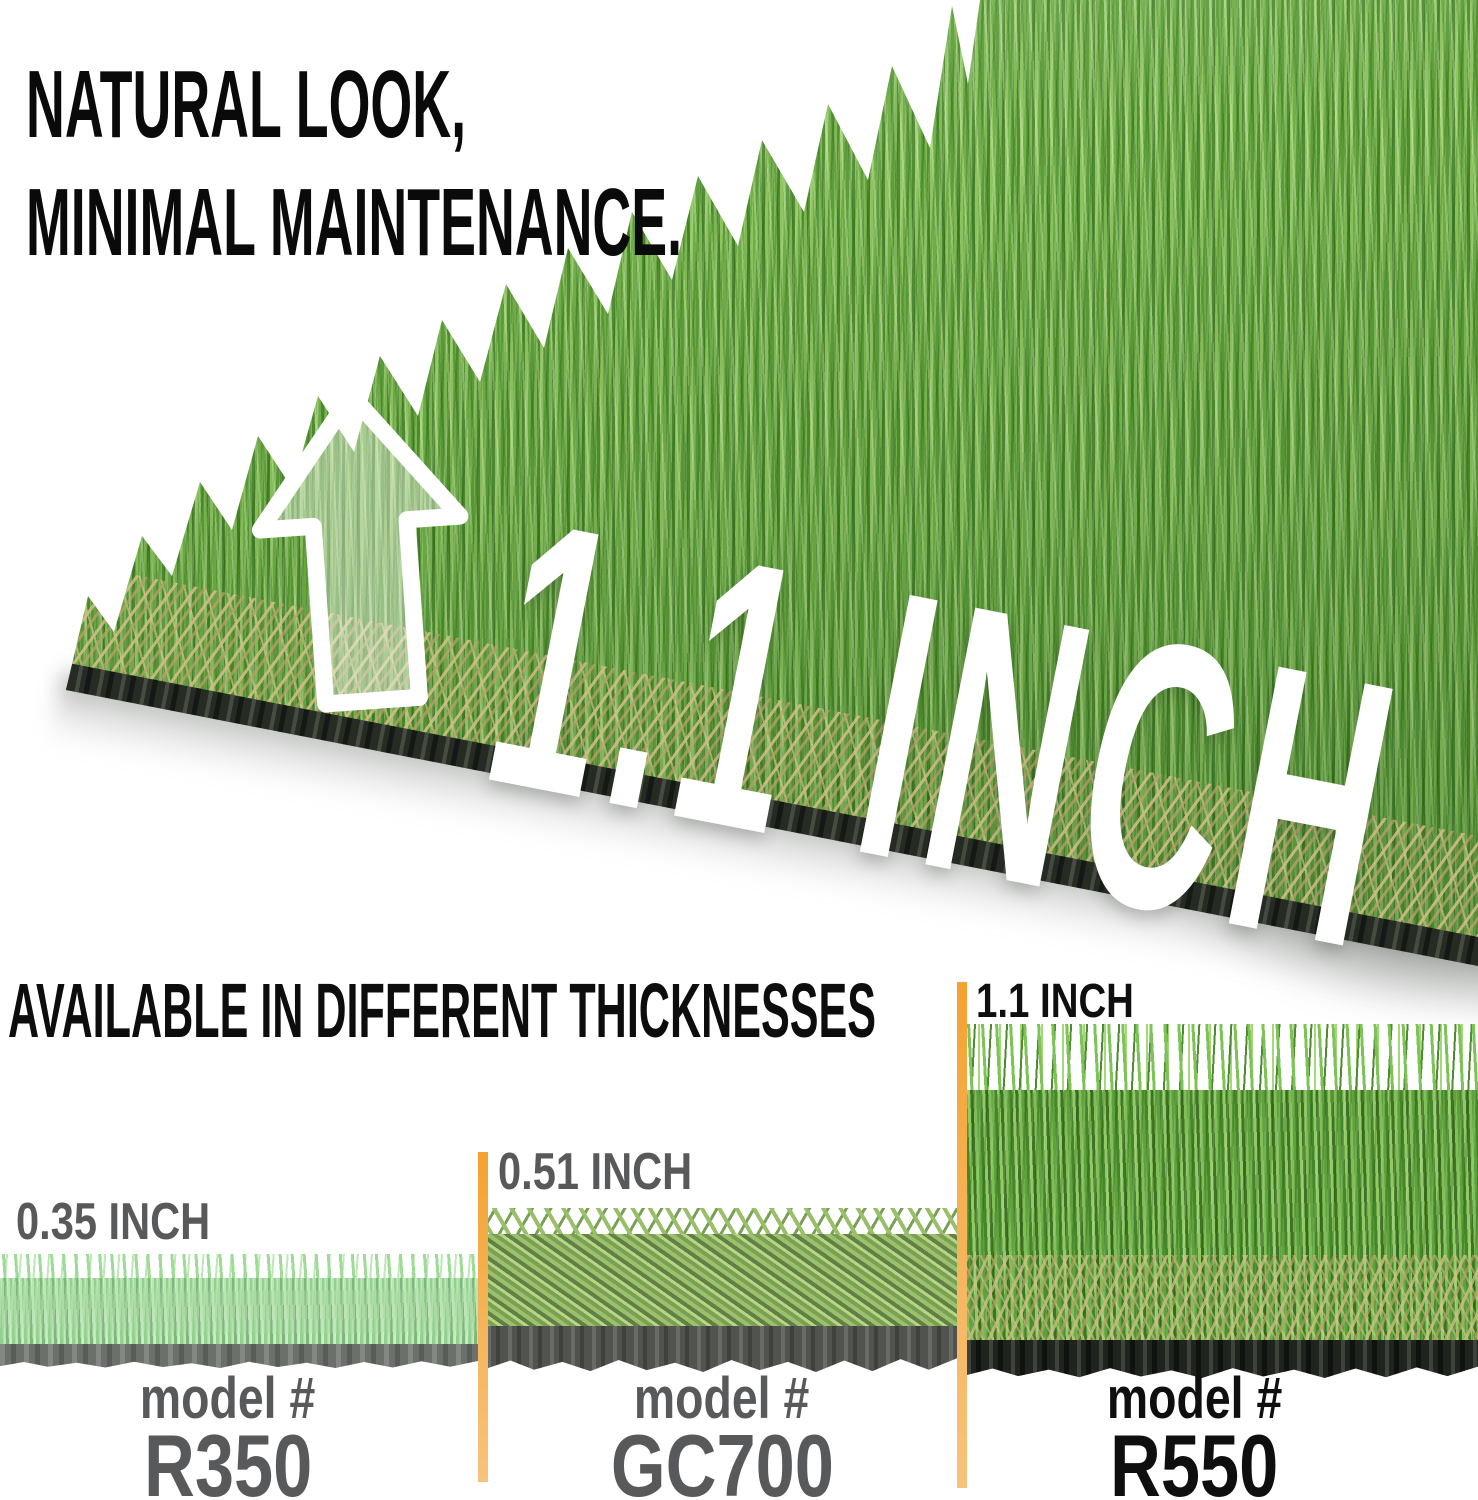 This screenshot has width=1478, height=1500. Describe the element at coordinates (113, 1222) in the screenshot. I see `thickness-label-r350: 0.35 INCH` at that location.